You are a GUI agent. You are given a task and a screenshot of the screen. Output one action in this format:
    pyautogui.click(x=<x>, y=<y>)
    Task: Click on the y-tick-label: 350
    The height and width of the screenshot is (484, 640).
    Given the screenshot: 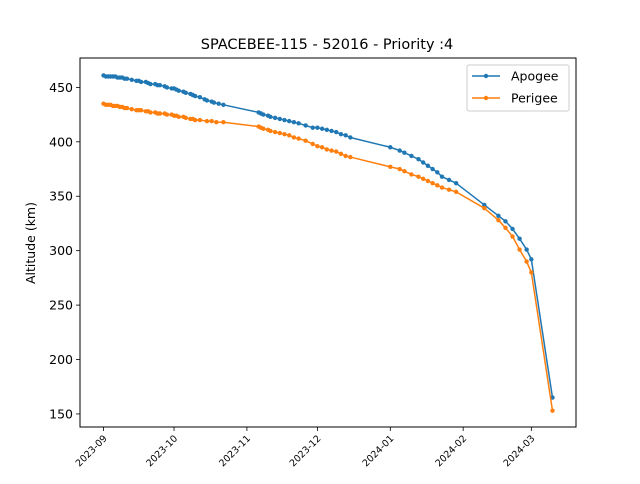 What is the action you would take?
    pyautogui.click(x=61, y=196)
    